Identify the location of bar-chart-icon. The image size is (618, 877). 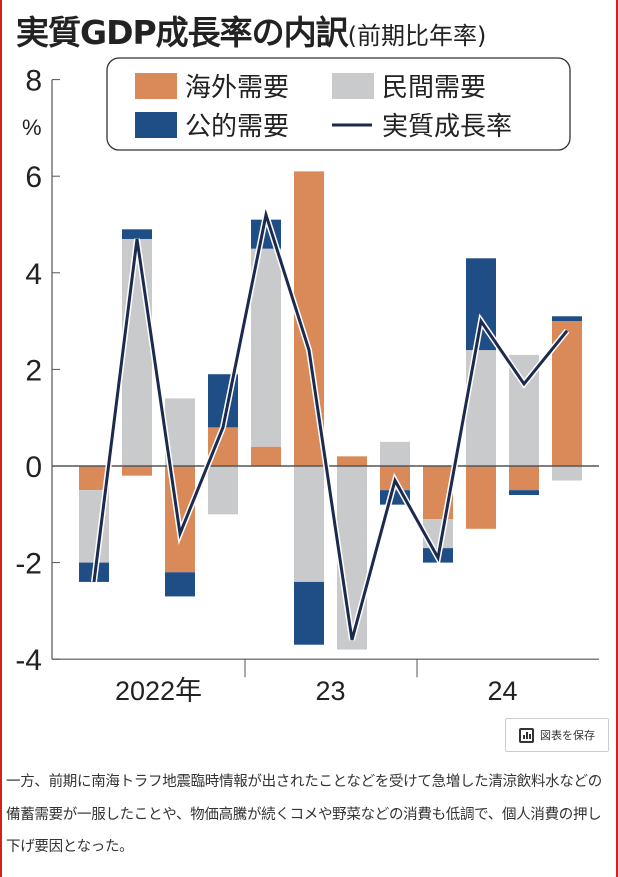
(526, 735).